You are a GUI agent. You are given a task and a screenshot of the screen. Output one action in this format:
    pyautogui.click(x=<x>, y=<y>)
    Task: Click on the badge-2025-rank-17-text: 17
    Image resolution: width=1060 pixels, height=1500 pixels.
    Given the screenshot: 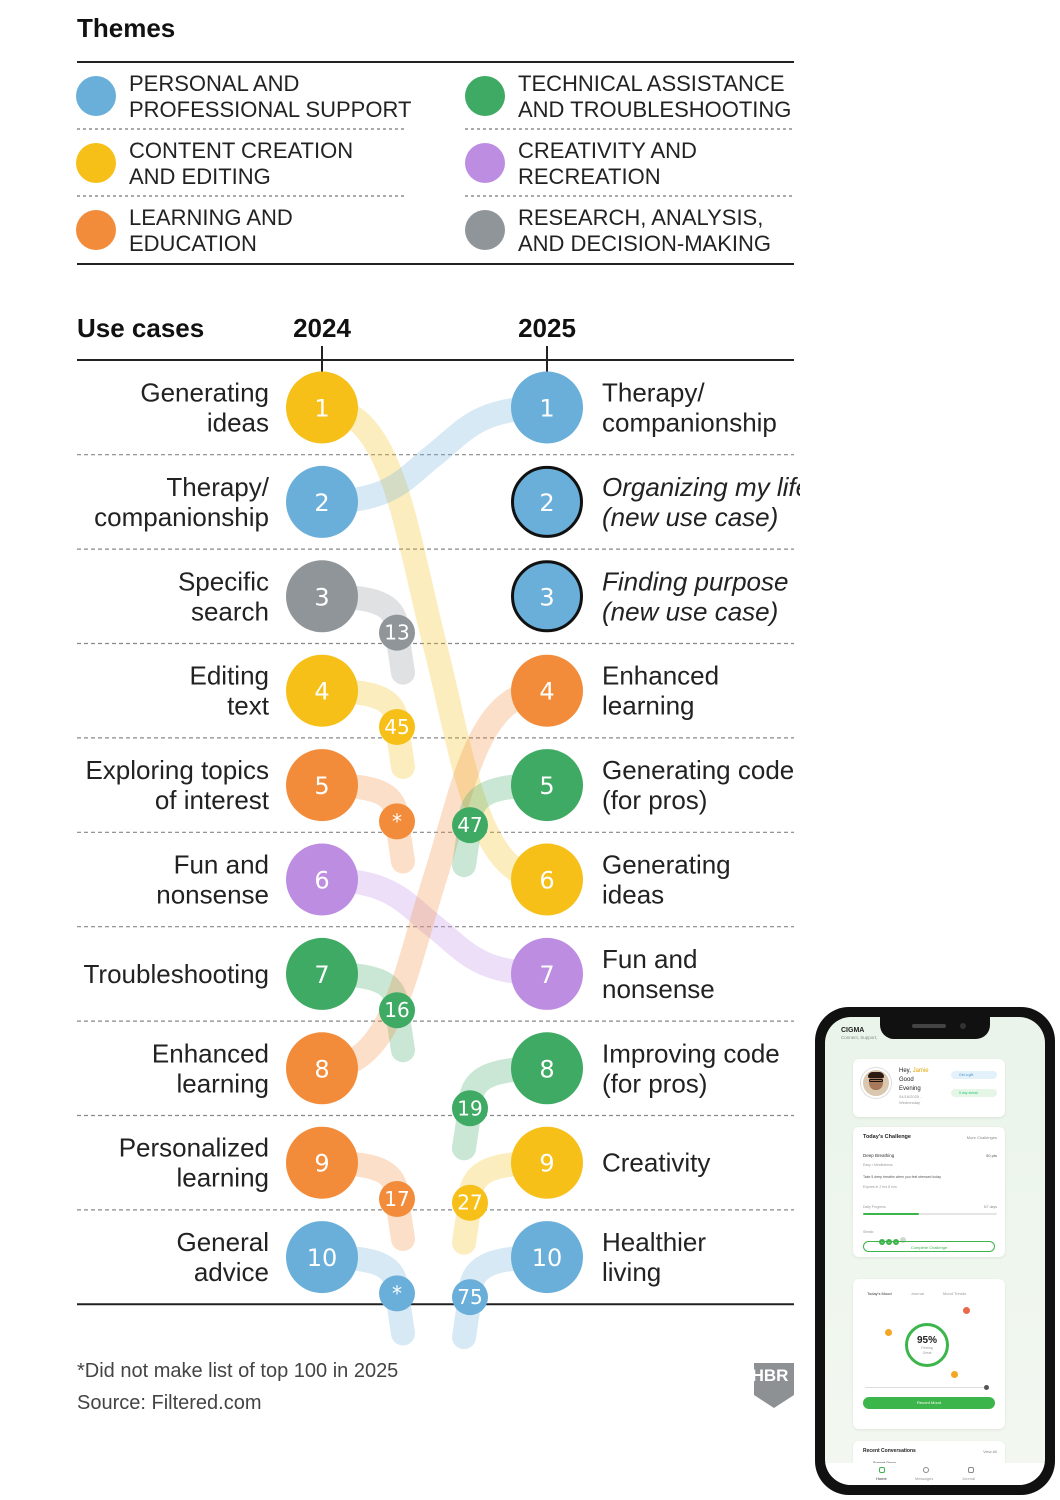 What is the action you would take?
    pyautogui.click(x=396, y=1199)
    